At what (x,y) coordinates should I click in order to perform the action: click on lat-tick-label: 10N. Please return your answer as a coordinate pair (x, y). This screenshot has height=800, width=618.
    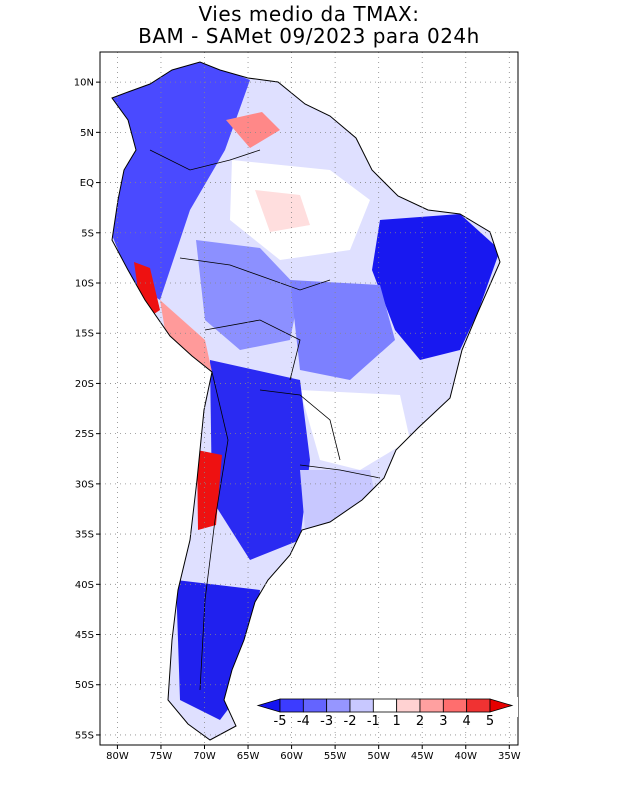
    Looking at the image, I should click on (84, 83).